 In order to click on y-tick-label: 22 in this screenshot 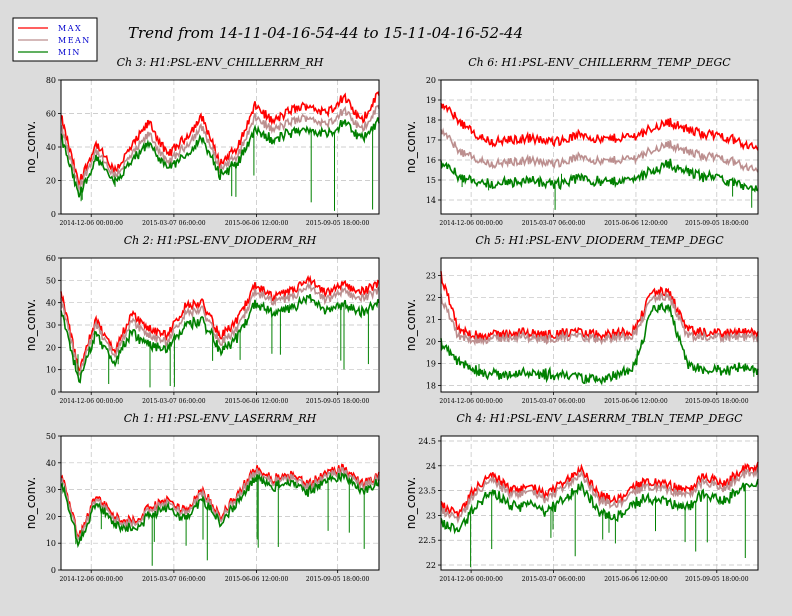, I will do `click(431, 565)`.